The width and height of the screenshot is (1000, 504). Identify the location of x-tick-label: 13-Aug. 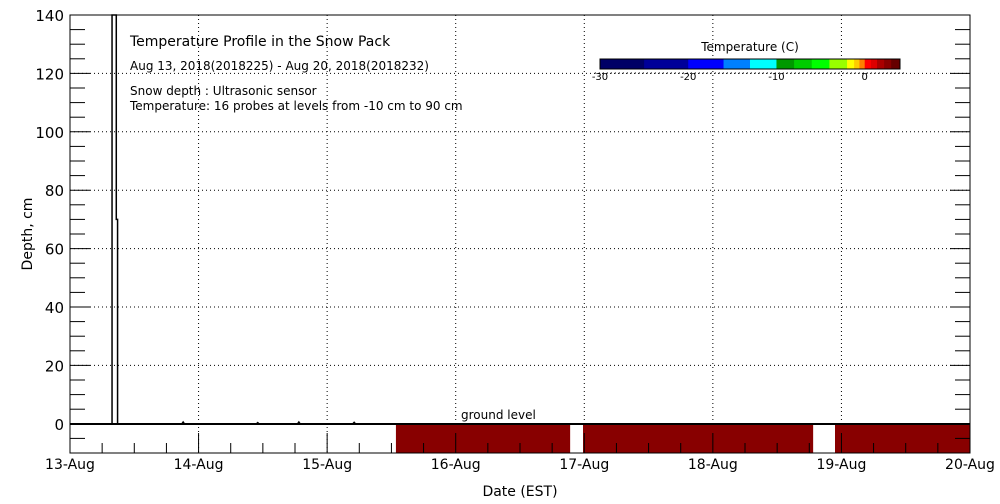
(70, 465).